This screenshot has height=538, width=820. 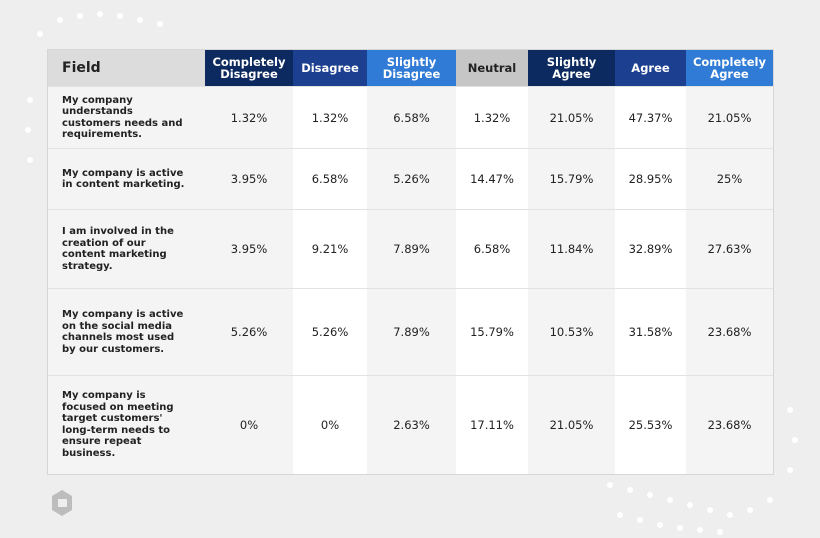 What do you see at coordinates (330, 249) in the screenshot?
I see `value-cell: 9.21%` at bounding box center [330, 249].